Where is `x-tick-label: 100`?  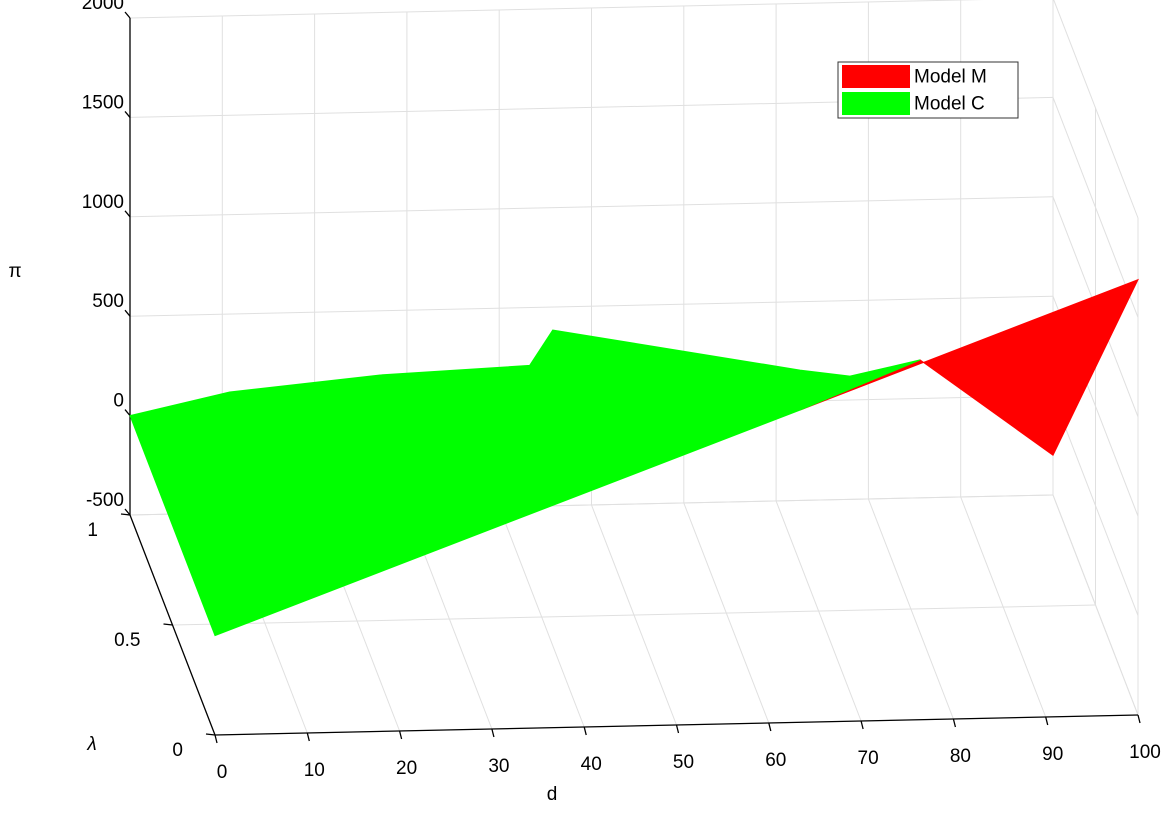
x-tick-label: 100 is located at coordinates (1145, 752).